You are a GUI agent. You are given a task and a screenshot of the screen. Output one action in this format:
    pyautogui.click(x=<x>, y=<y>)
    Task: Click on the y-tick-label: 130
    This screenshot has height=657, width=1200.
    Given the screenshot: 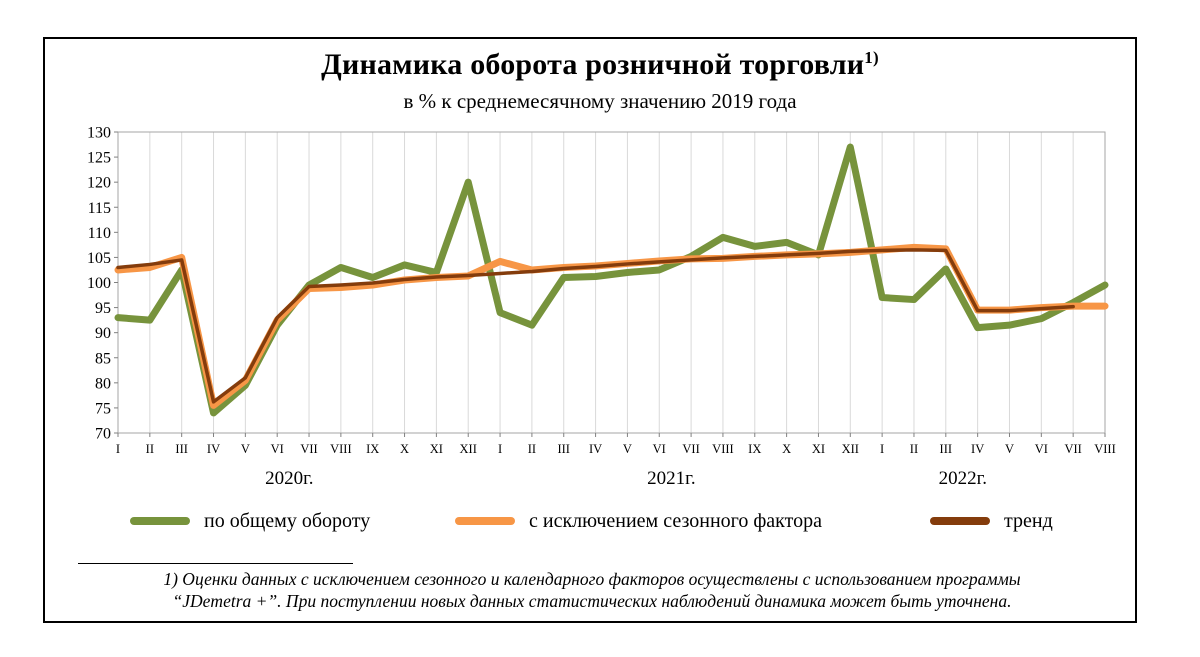 What is the action you would take?
    pyautogui.click(x=99, y=133)
    